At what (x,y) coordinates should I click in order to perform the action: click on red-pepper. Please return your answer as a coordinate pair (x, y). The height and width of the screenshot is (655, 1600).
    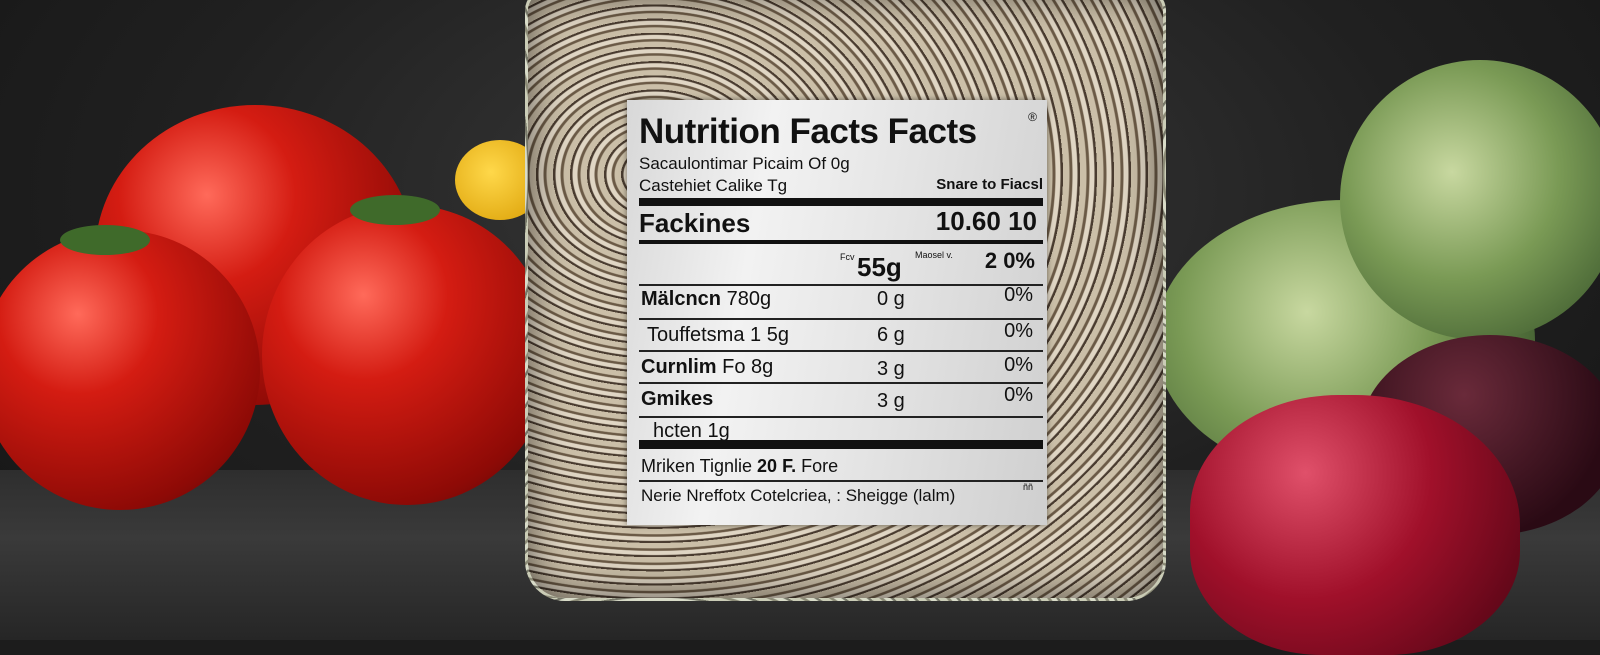
    Looking at the image, I should click on (1355, 525).